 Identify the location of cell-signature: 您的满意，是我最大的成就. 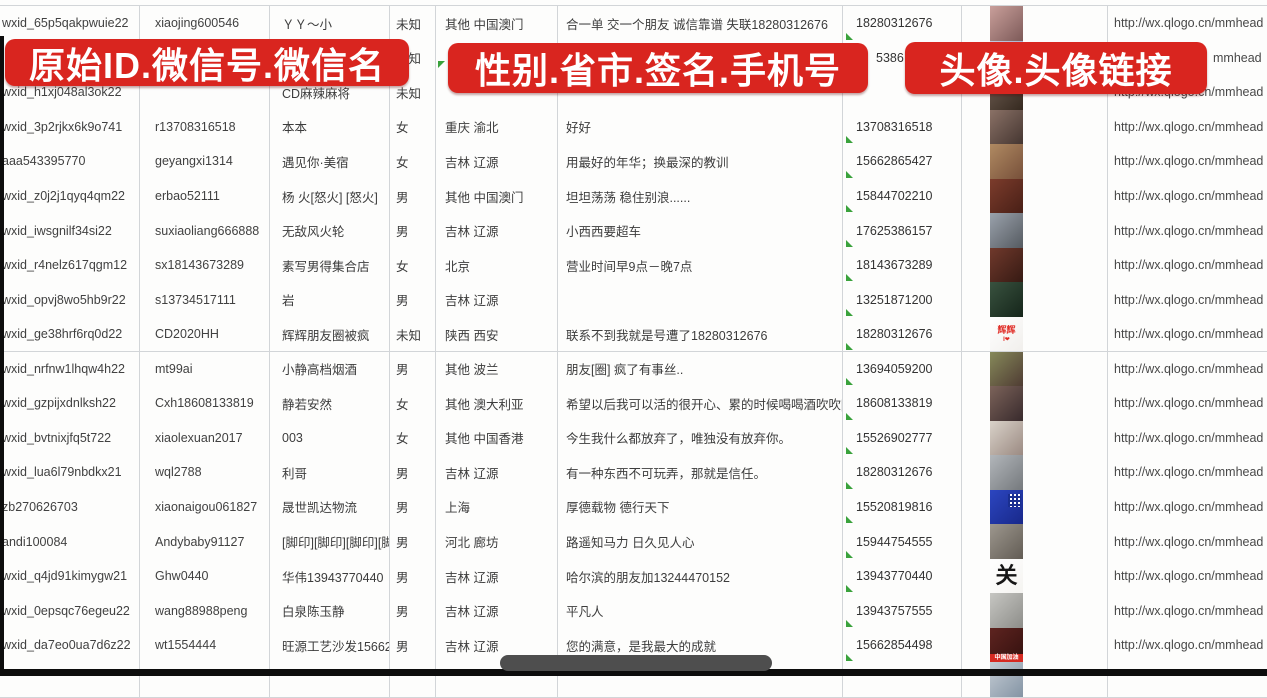
(700, 645).